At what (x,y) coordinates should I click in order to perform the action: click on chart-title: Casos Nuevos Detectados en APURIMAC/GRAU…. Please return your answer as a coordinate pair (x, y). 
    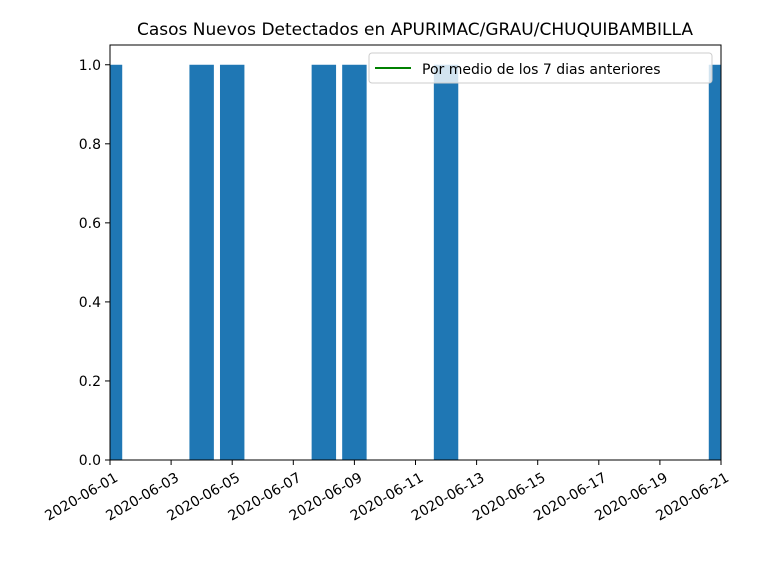
    Looking at the image, I should click on (415, 30).